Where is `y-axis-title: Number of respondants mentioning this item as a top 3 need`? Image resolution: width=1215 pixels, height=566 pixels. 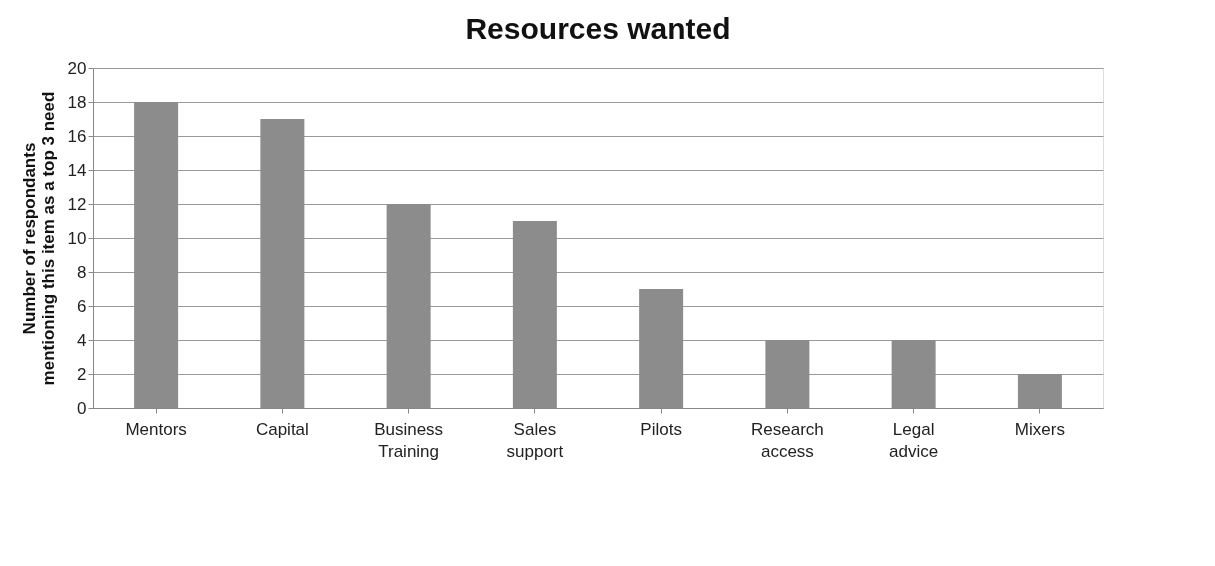
y-axis-title: Number of respondants mentioning this item as a top 3 need is located at coordinates (38, 238).